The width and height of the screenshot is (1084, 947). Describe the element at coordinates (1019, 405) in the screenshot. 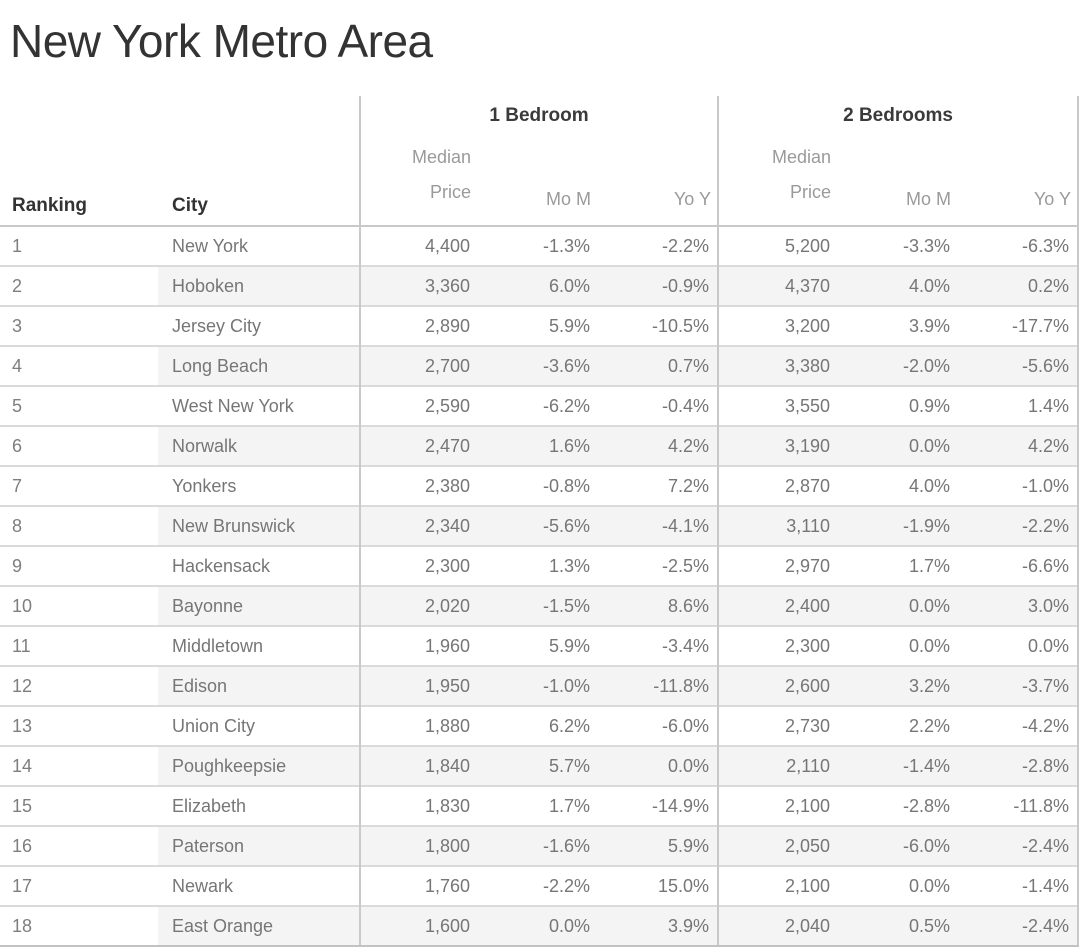

I see `bed2-yoy-cell: 1.4%` at that location.